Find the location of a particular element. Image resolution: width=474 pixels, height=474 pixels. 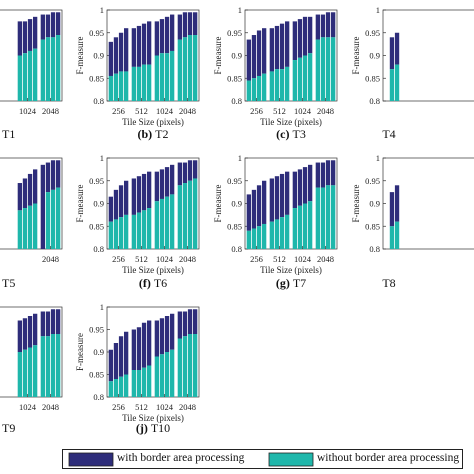

panel-5-bar-with is located at coordinates (30, 189).